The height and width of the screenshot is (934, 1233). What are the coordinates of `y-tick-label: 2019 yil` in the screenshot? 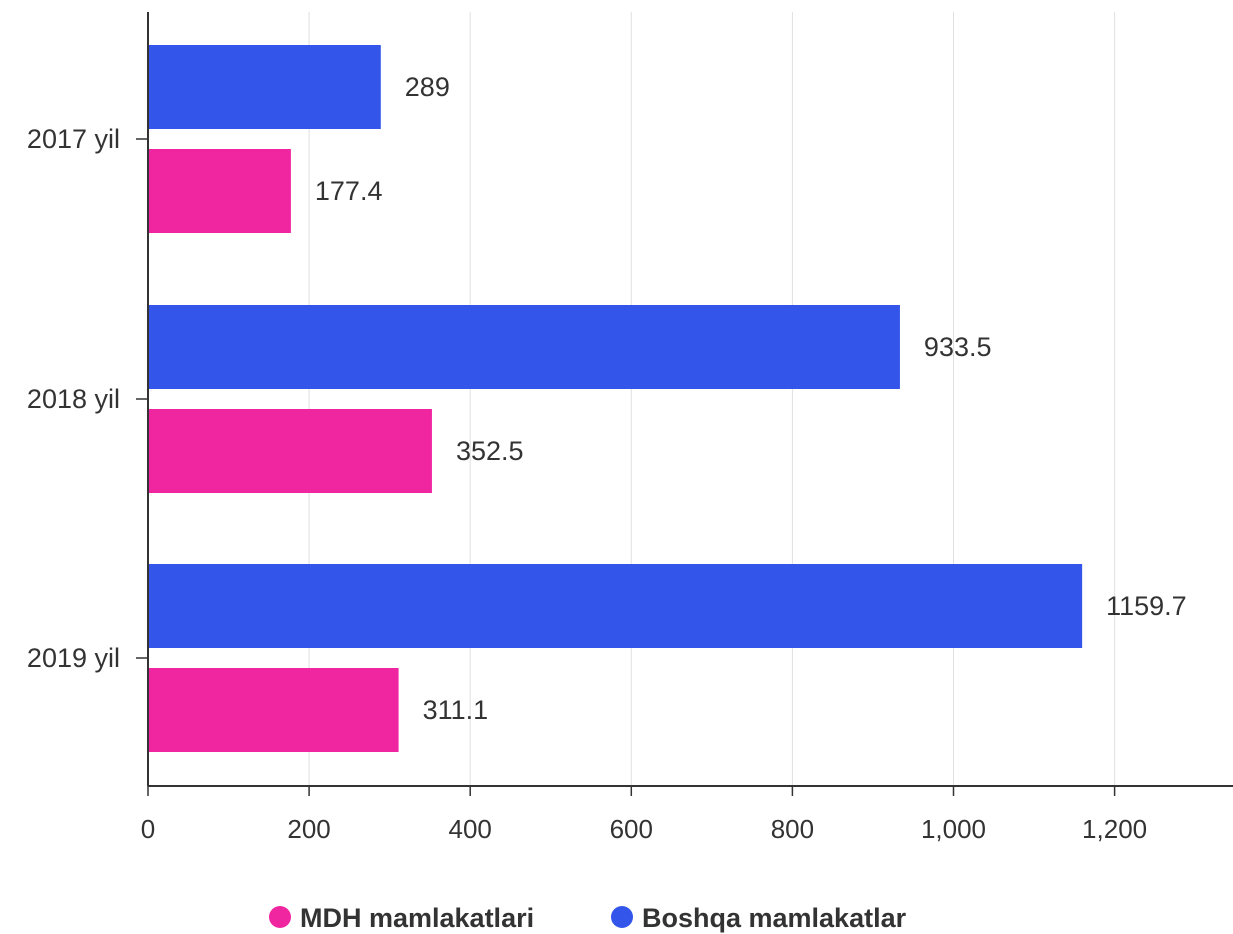 It's located at (73, 658).